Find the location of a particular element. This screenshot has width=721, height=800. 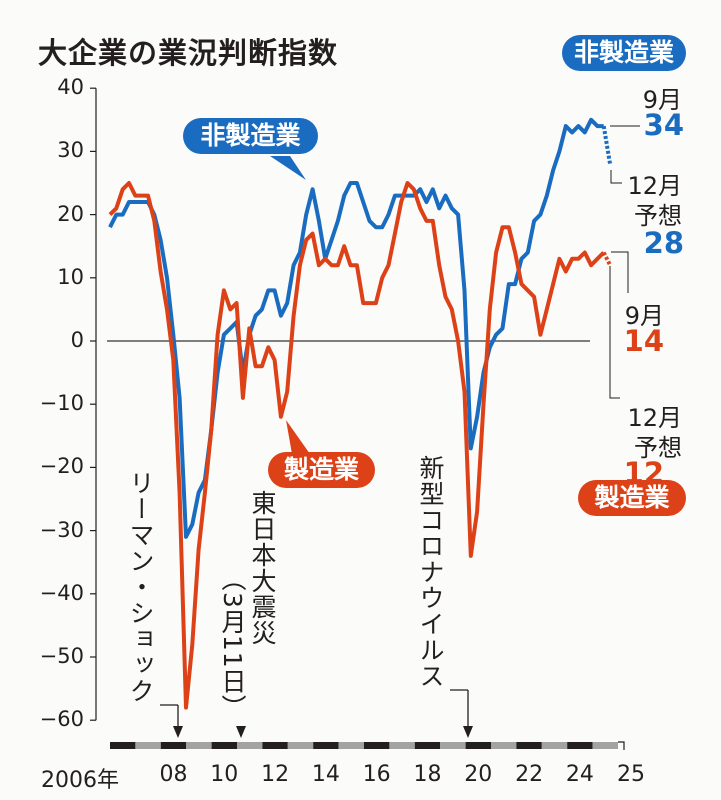

nonmfg-forecast-value: 28 is located at coordinates (663, 243).